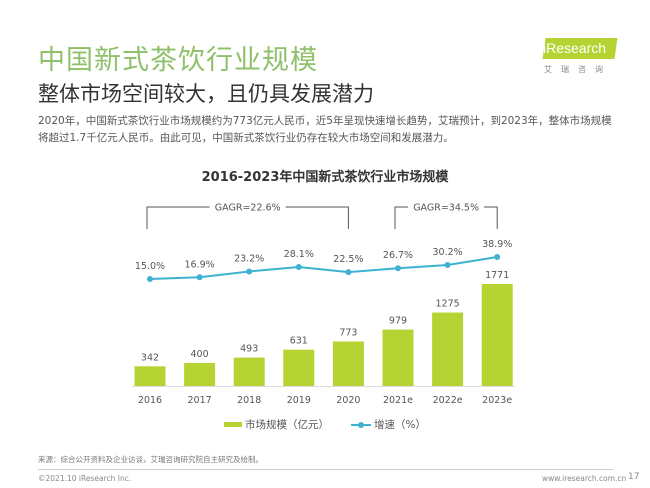  What do you see at coordinates (299, 341) in the screenshot?
I see `bar-value-label: 631` at bounding box center [299, 341].